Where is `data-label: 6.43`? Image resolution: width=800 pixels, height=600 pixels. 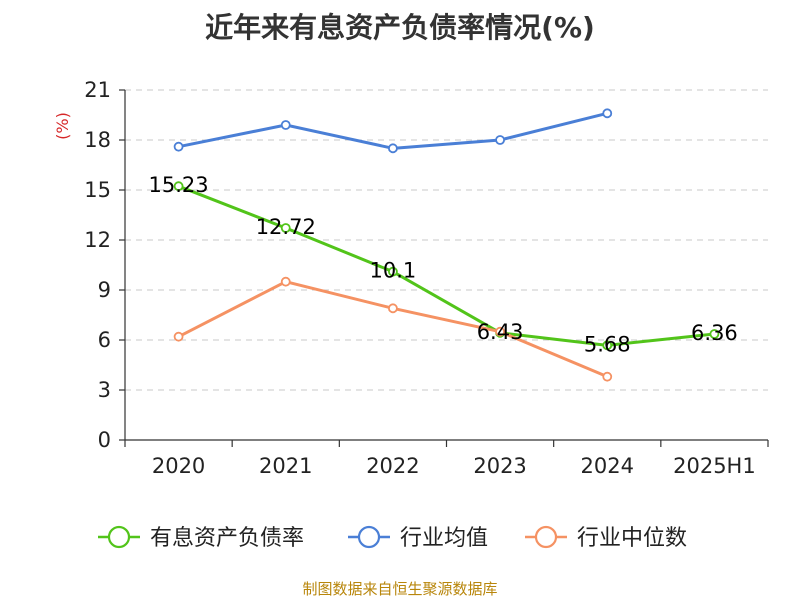 data-label: 6.43 is located at coordinates (500, 332).